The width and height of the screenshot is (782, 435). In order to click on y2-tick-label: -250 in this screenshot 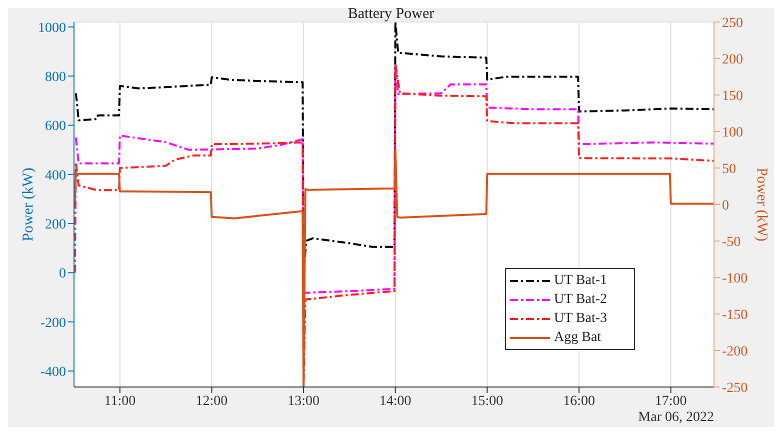, I will do `click(735, 388)`.